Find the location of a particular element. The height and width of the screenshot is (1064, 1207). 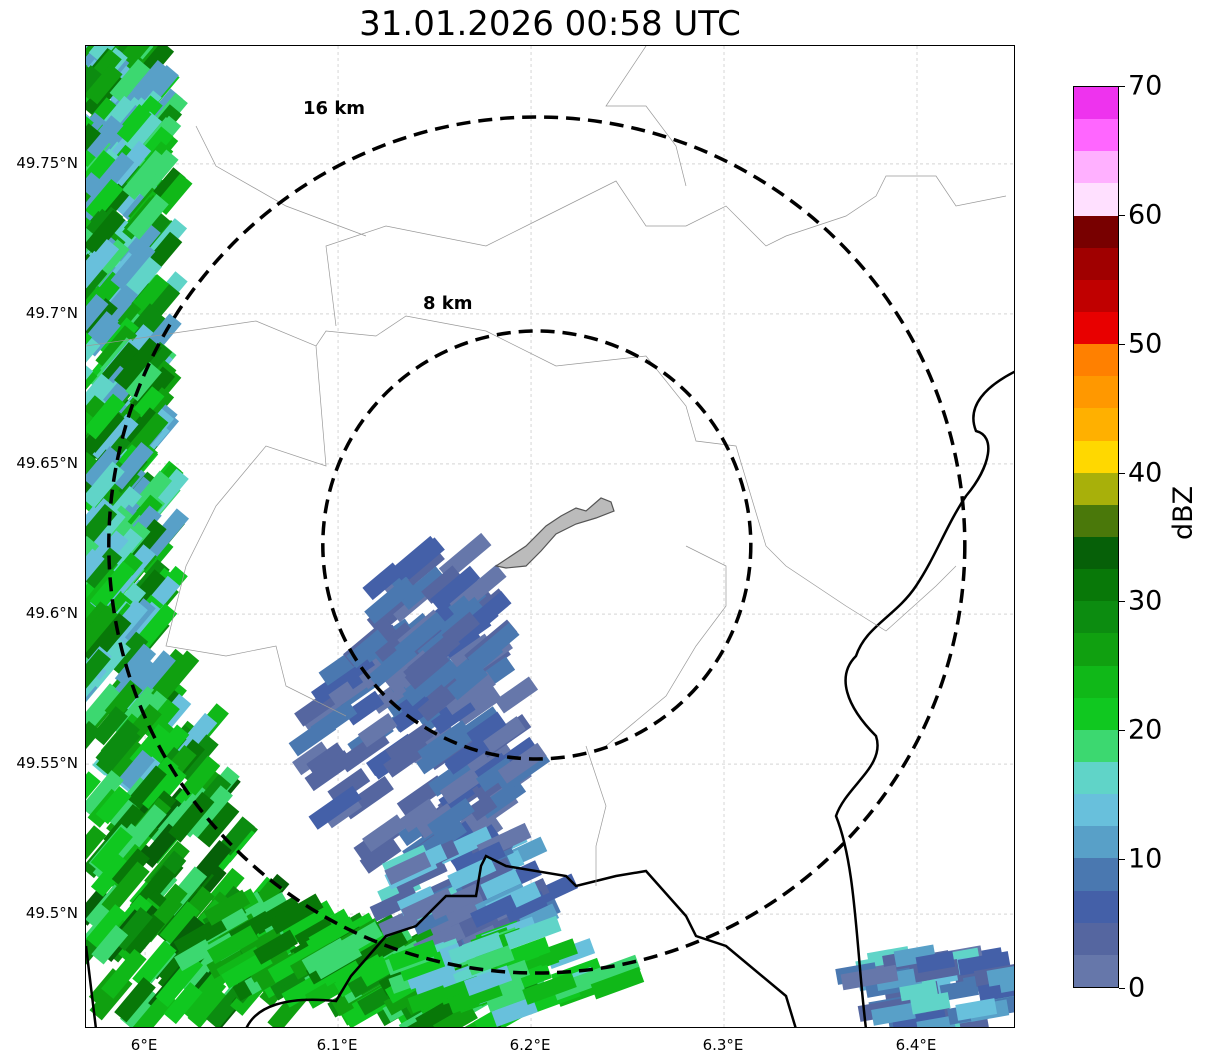

colorbar-tick is located at coordinates (1122, 731).